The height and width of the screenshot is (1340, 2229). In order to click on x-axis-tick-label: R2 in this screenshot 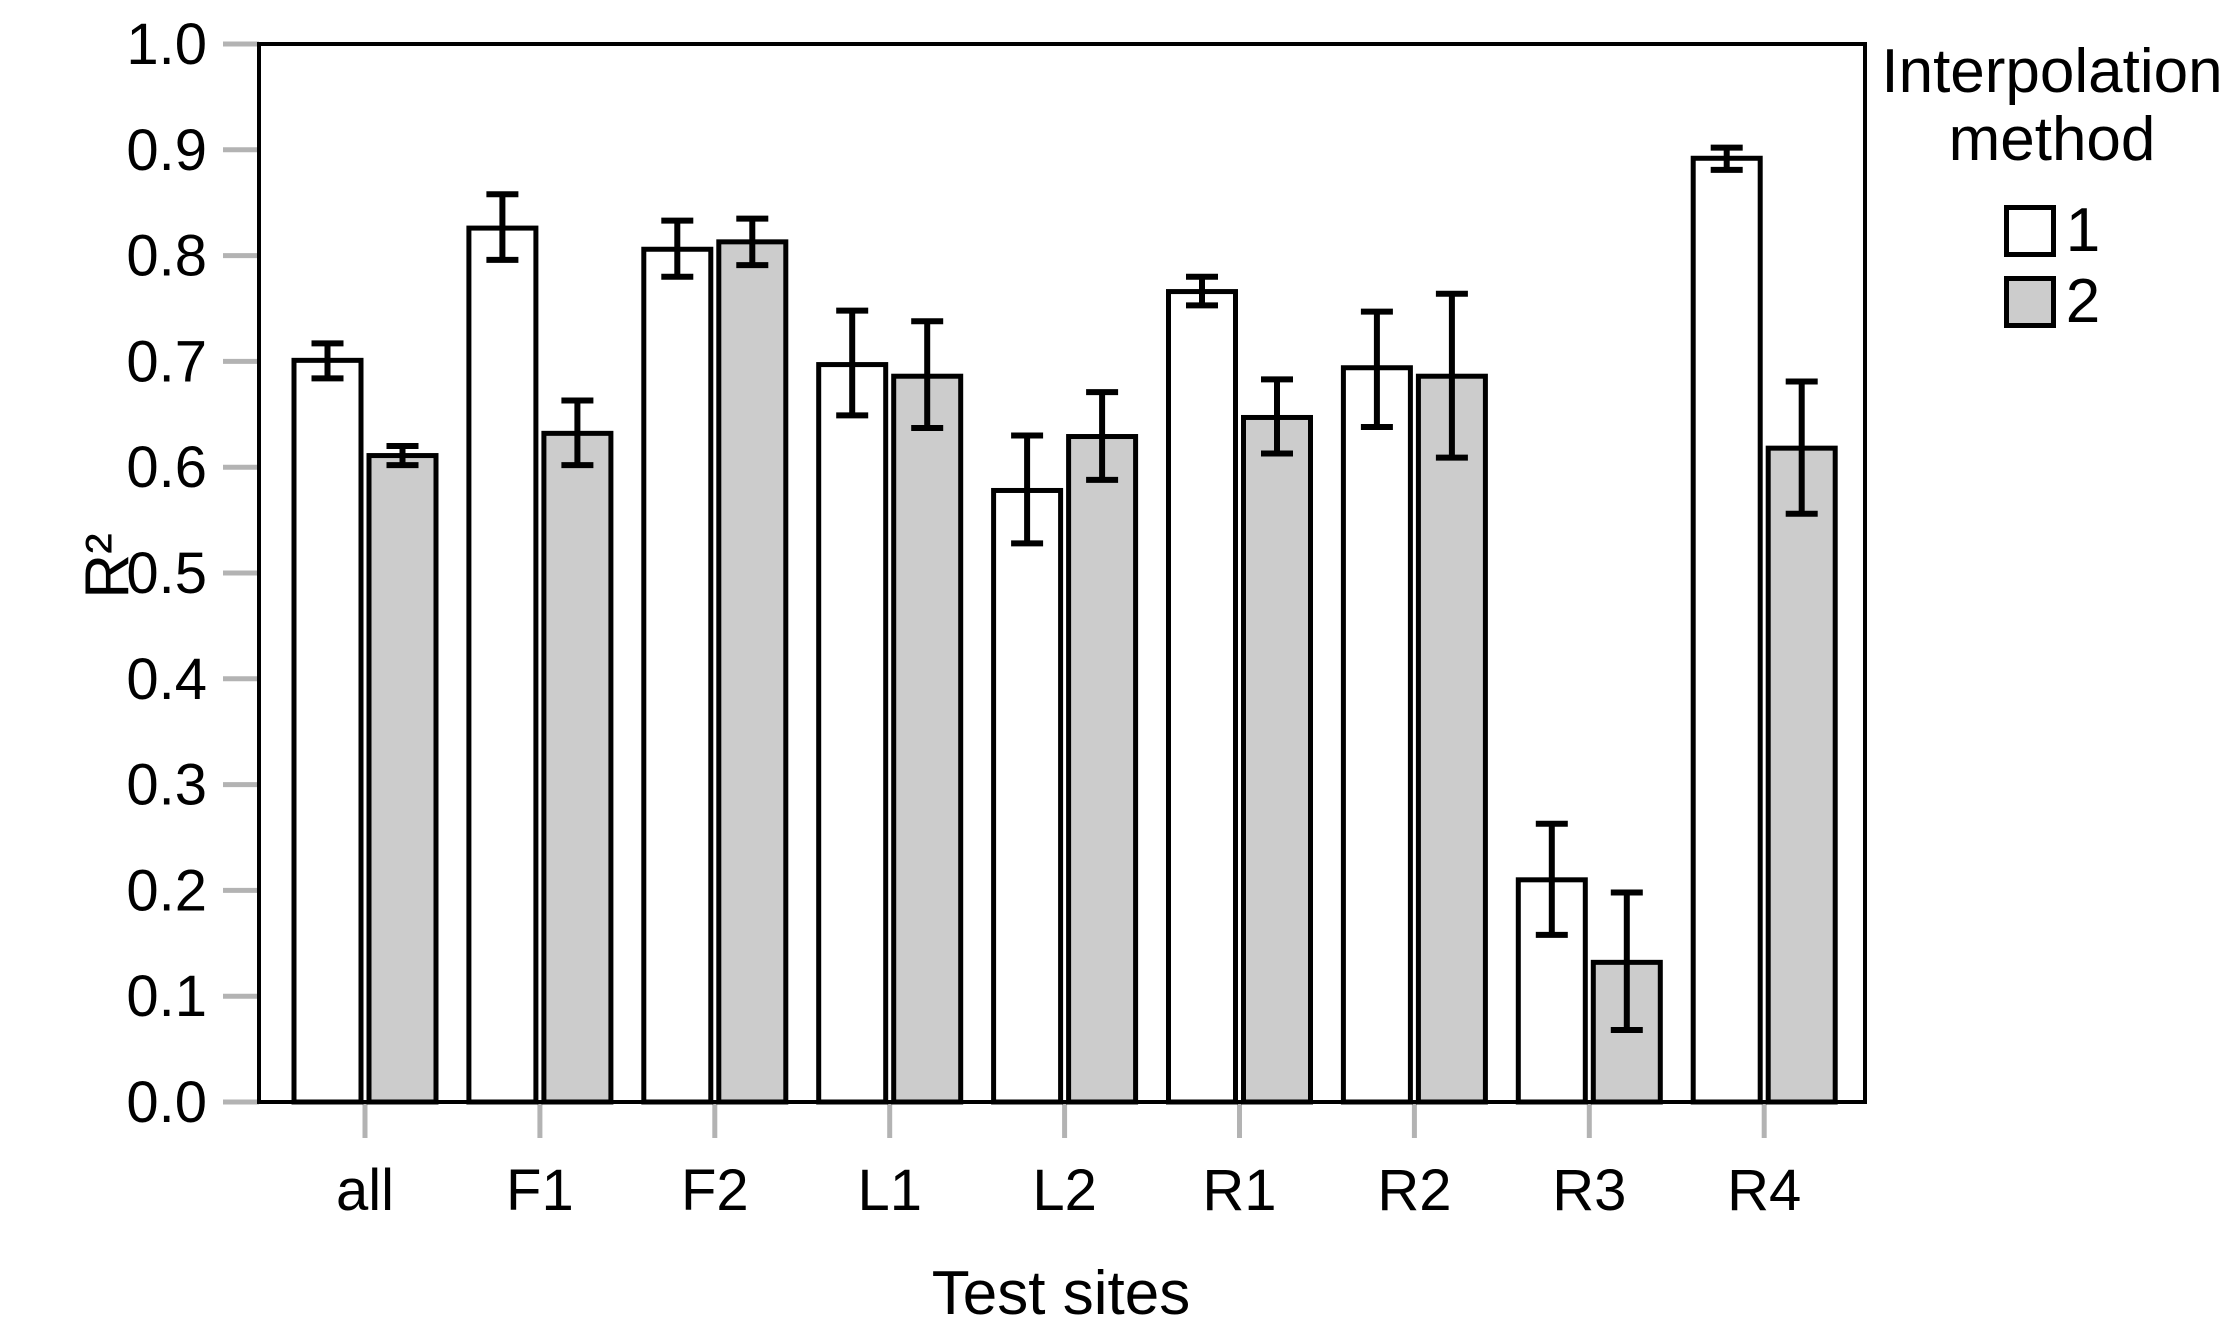, I will do `click(1414, 1190)`.